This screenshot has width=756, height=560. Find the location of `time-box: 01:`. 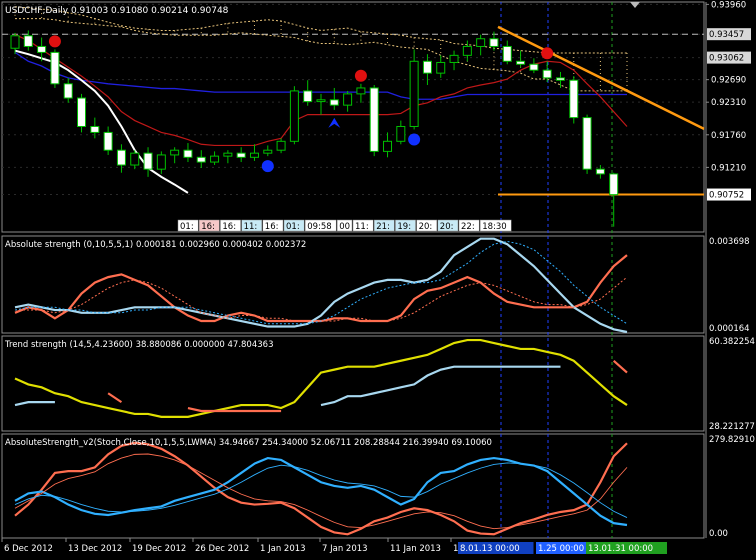

time-box: 01: is located at coordinates (294, 225).